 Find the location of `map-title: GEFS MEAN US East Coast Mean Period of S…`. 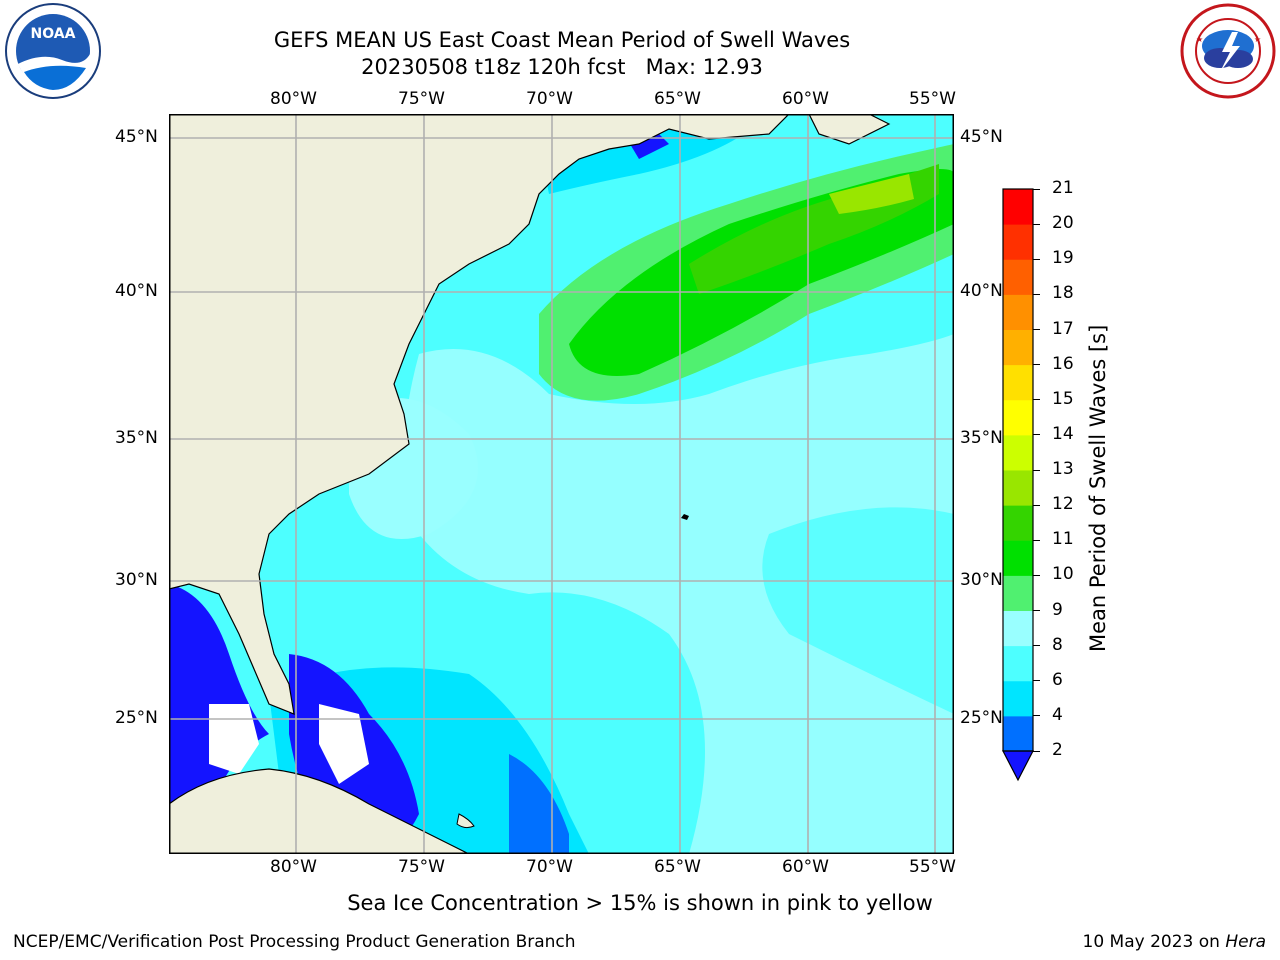

map-title: GEFS MEAN US East Coast Mean Period of S… is located at coordinates (562, 40).